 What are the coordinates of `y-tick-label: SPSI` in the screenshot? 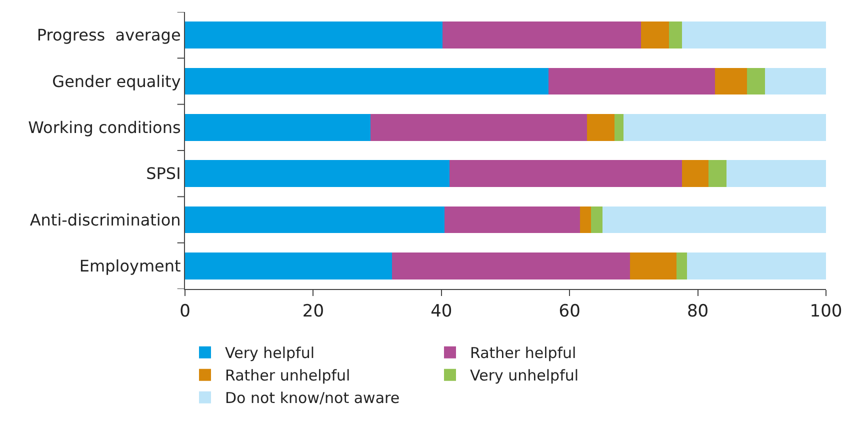 It's located at (163, 174).